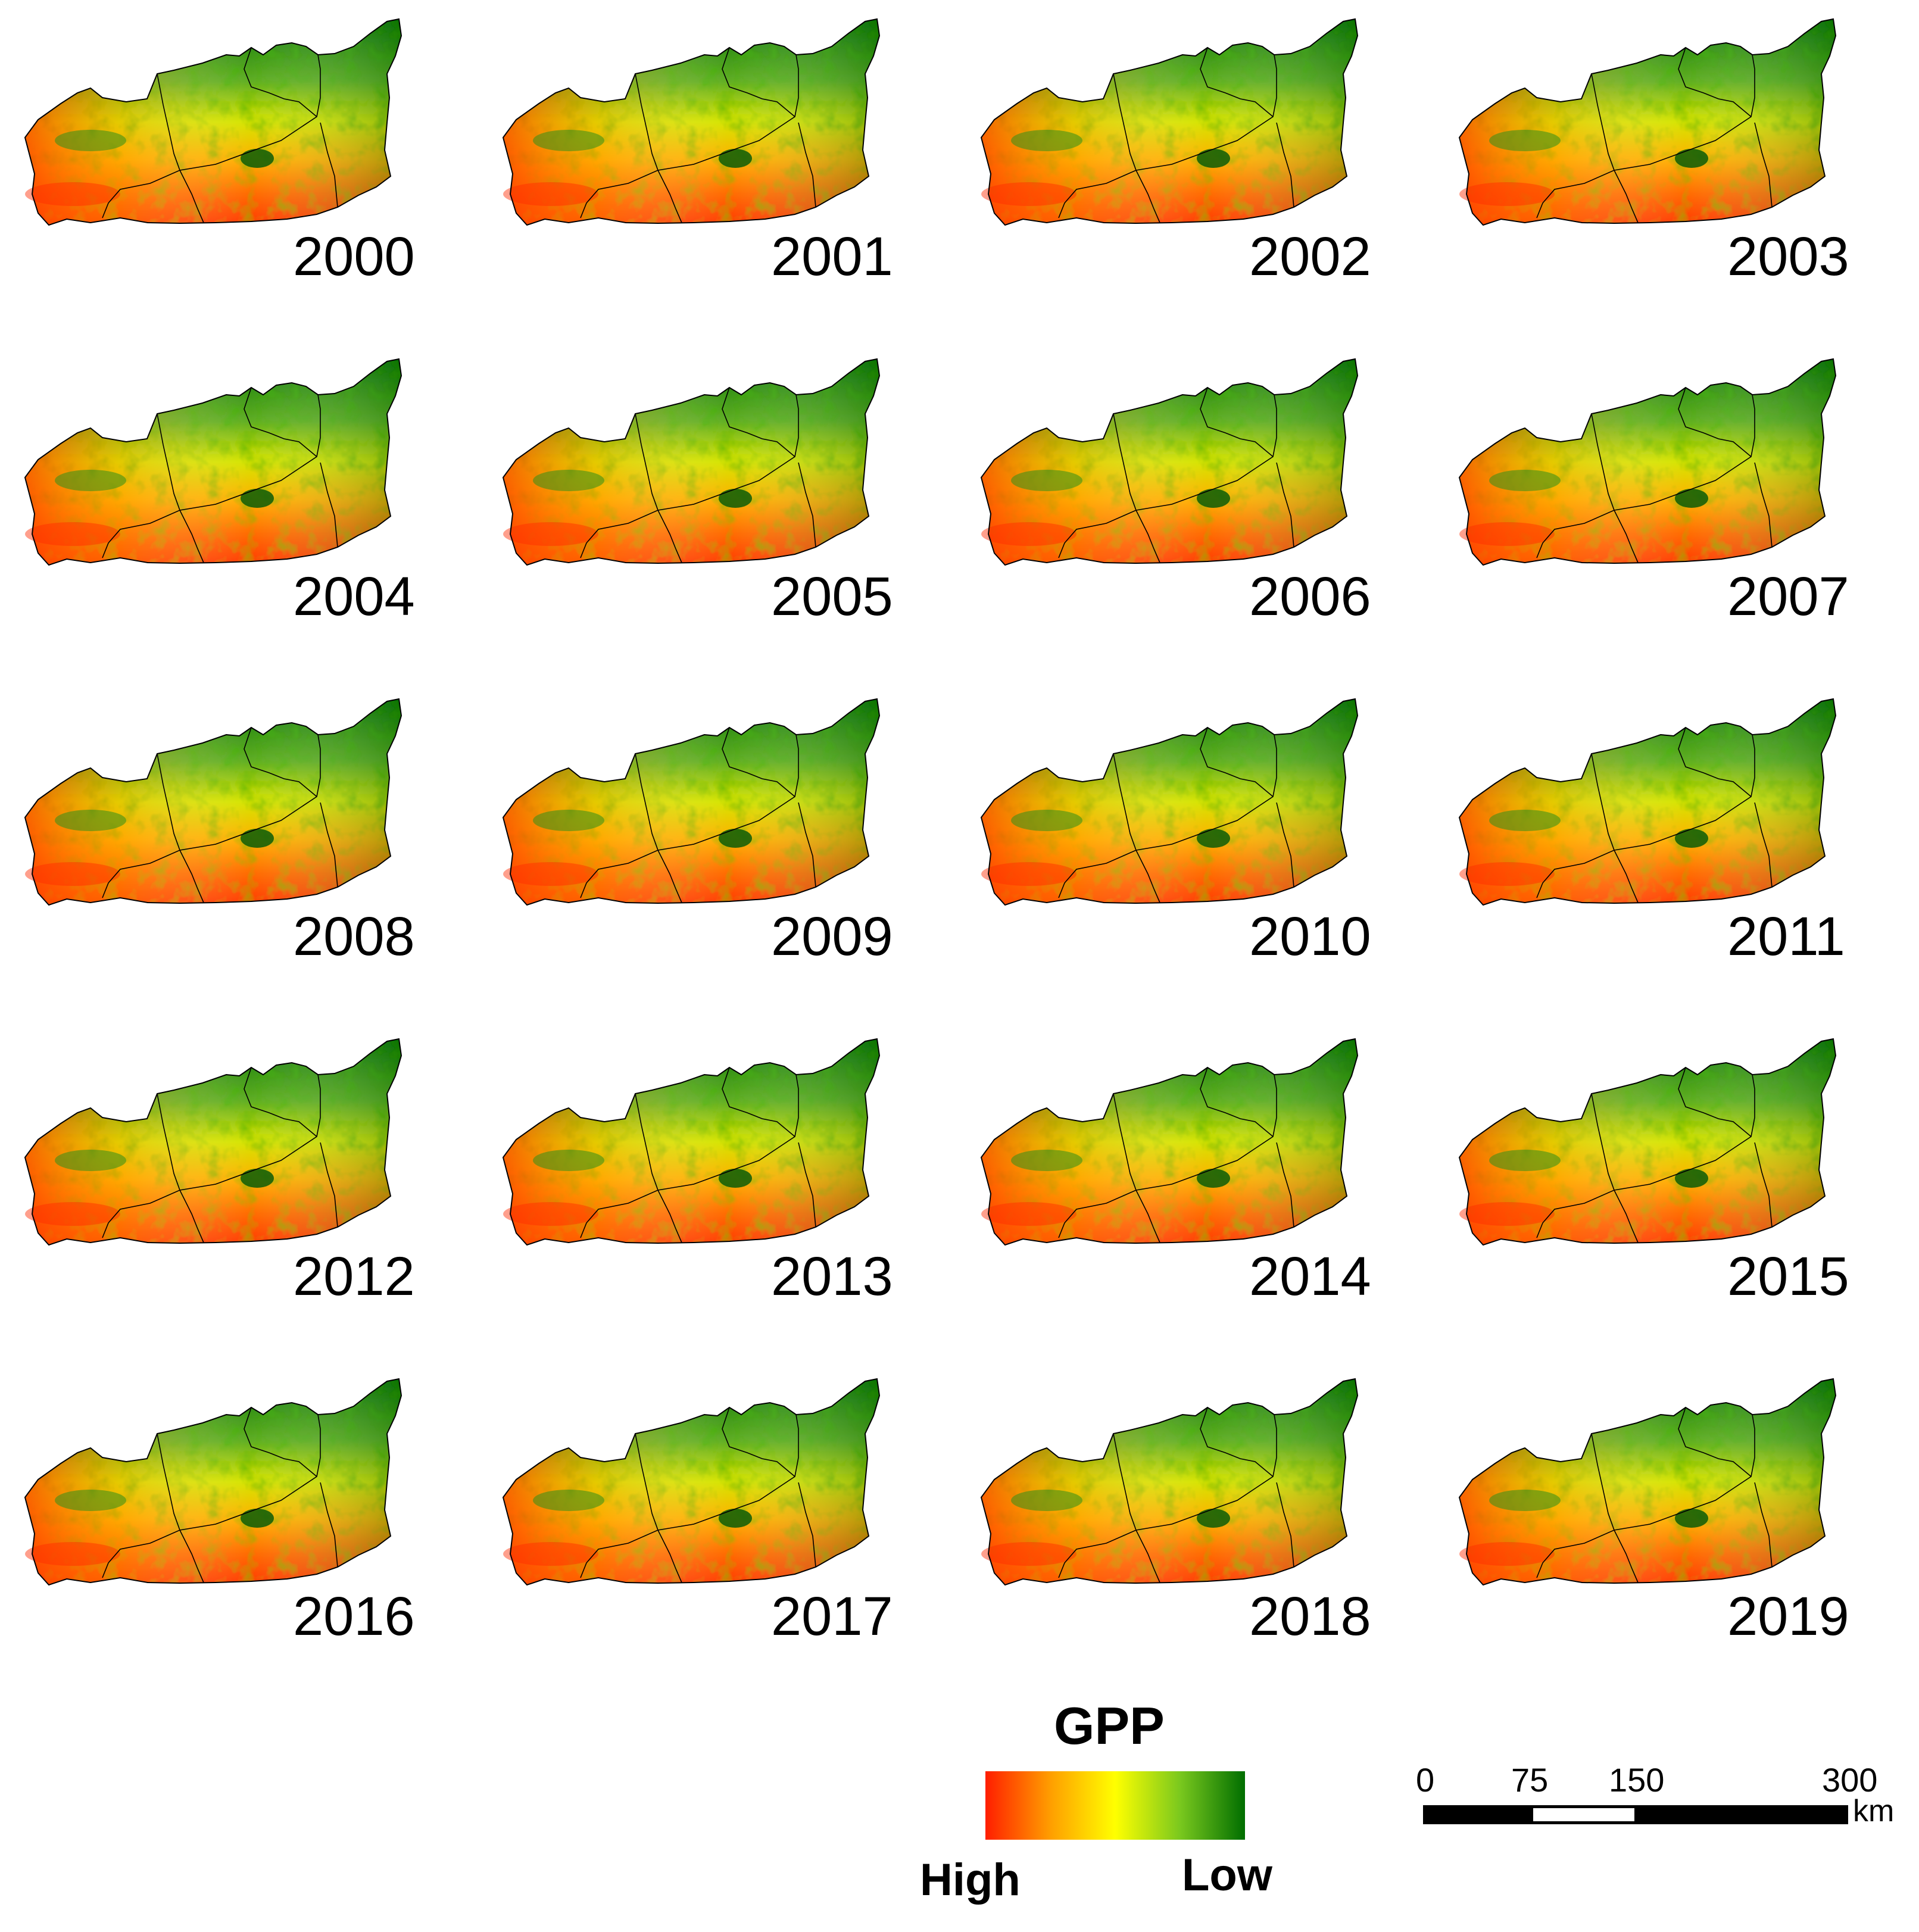  I want to click on map-panel-2008, so click(213, 802).